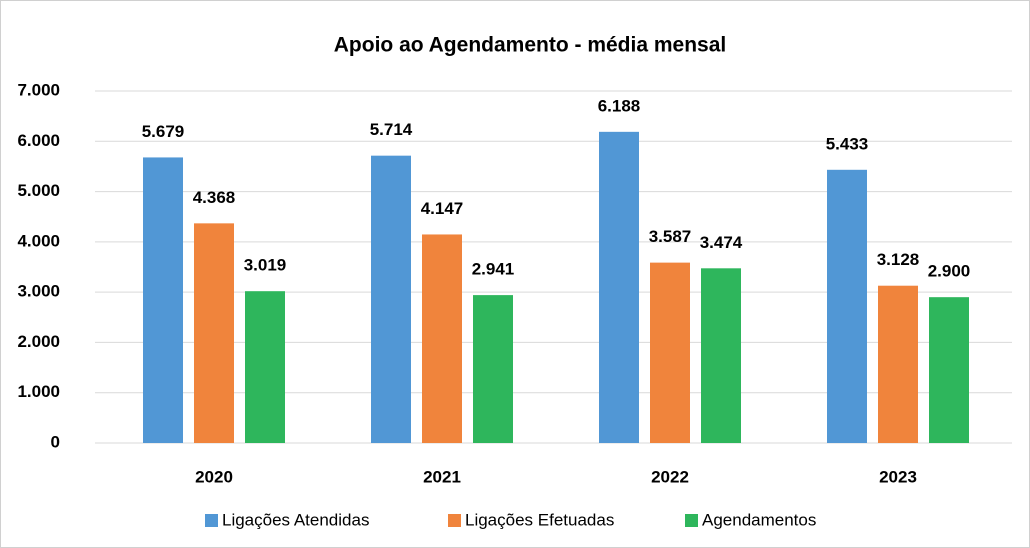 Image resolution: width=1030 pixels, height=548 pixels. I want to click on x-tick-label: 2022, so click(670, 476).